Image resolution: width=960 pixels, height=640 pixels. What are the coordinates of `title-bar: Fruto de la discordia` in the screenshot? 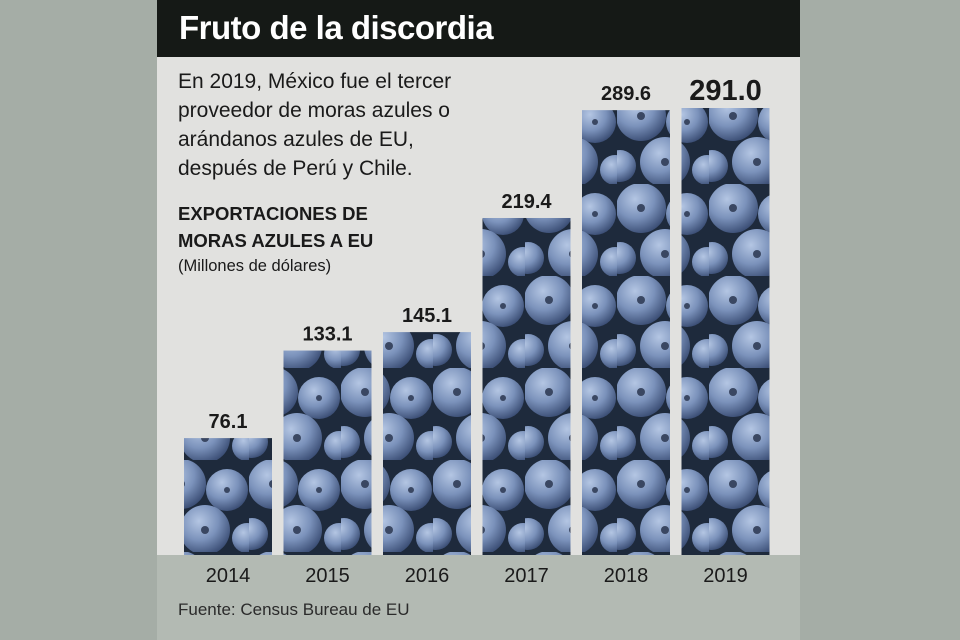 It's located at (478, 28).